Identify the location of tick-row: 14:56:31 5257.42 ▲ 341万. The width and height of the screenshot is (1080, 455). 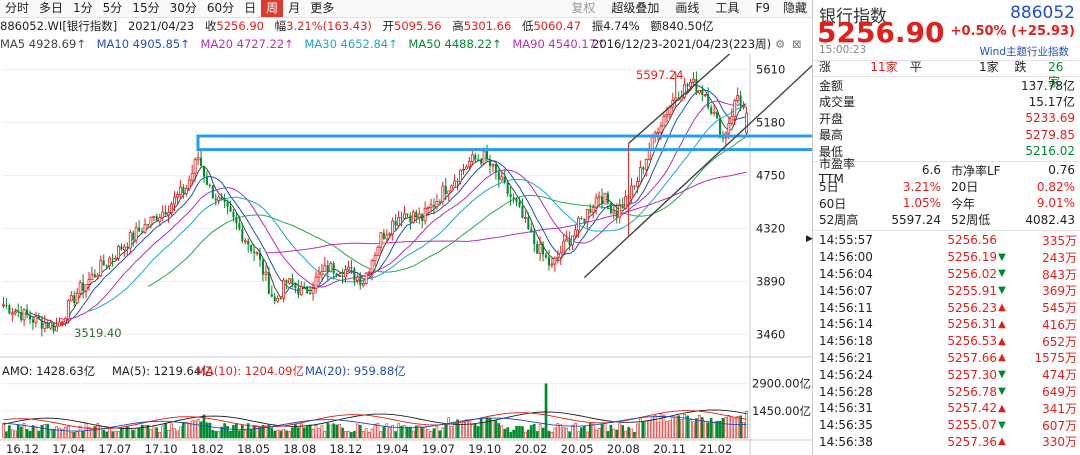
(946, 408).